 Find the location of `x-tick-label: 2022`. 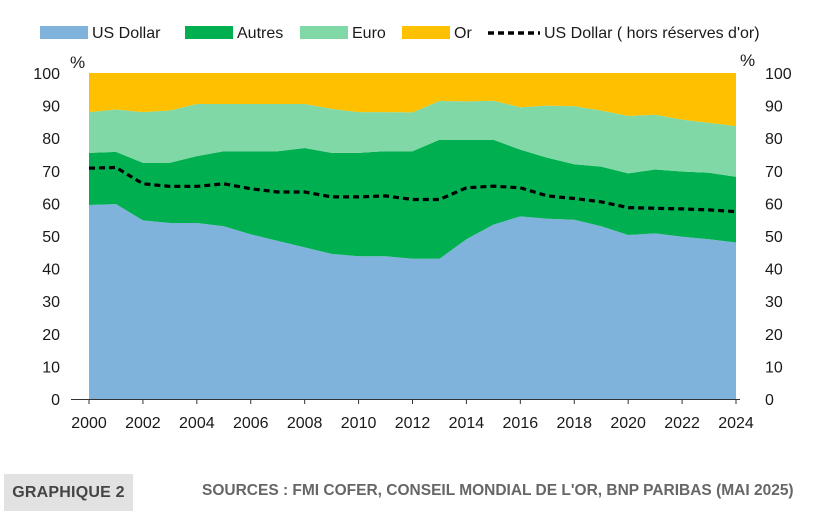

x-tick-label: 2022 is located at coordinates (682, 423).